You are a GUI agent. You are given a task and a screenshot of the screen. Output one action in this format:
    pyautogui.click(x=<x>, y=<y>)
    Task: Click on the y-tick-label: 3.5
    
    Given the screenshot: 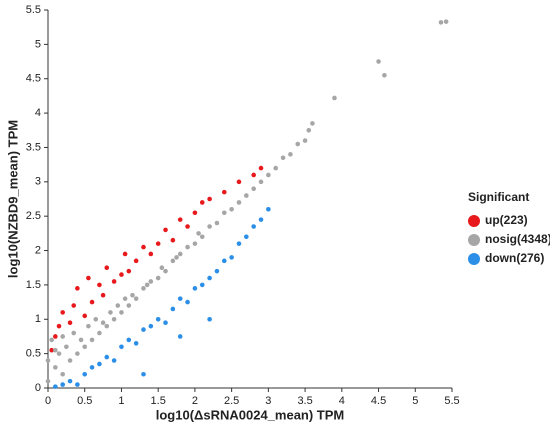 What is the action you would take?
    pyautogui.click(x=33, y=147)
    